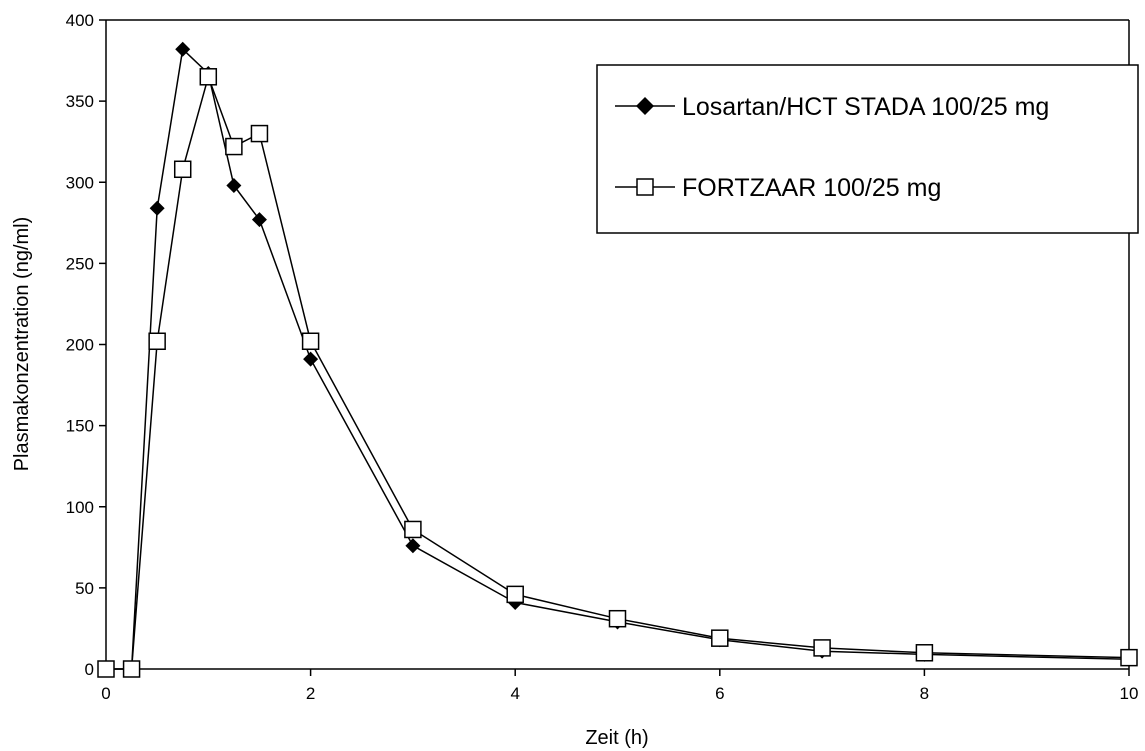 The image size is (1145, 751). Describe the element at coordinates (80, 263) in the screenshot. I see `y-tick-label: 250` at that location.